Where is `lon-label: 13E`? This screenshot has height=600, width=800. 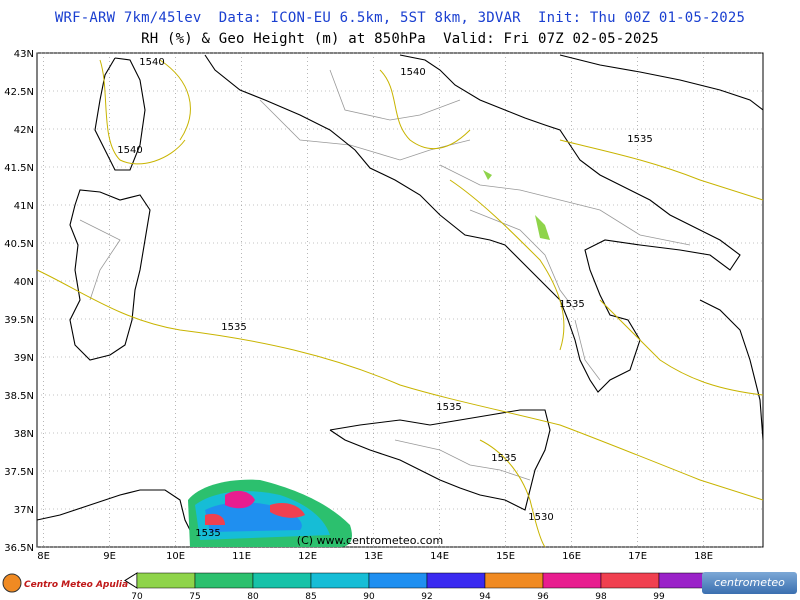 lon-label: 13E is located at coordinates (373, 556).